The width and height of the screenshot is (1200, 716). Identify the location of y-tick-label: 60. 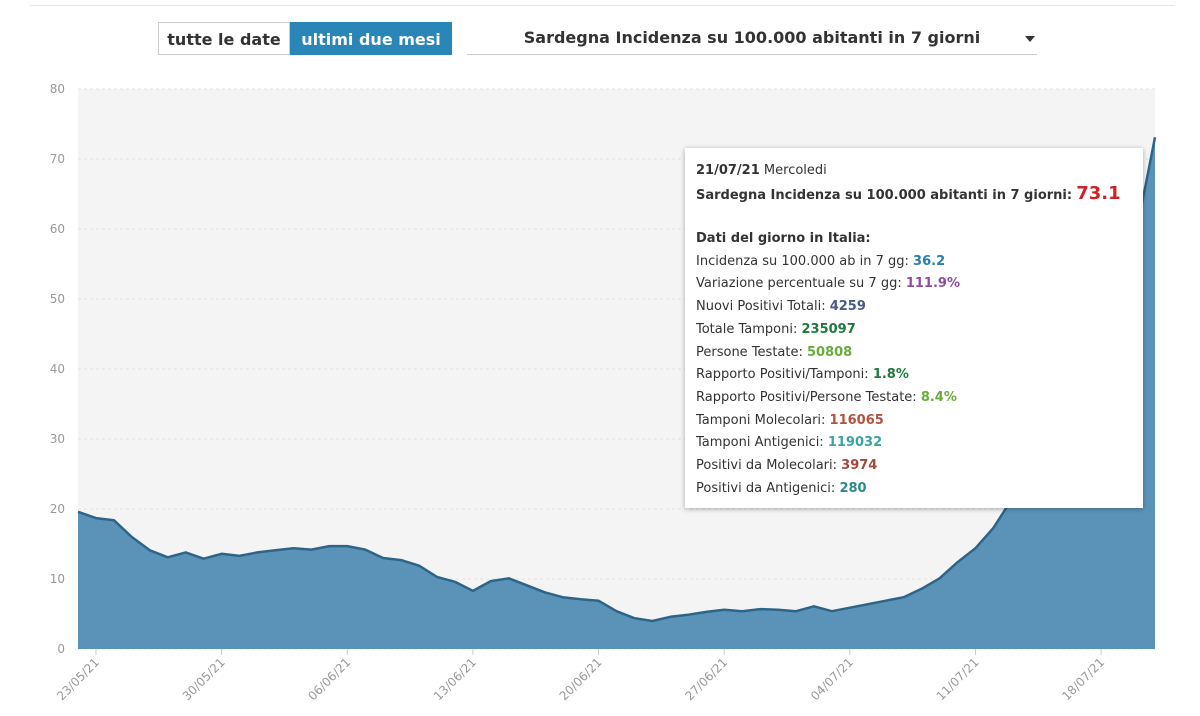
(57, 229).